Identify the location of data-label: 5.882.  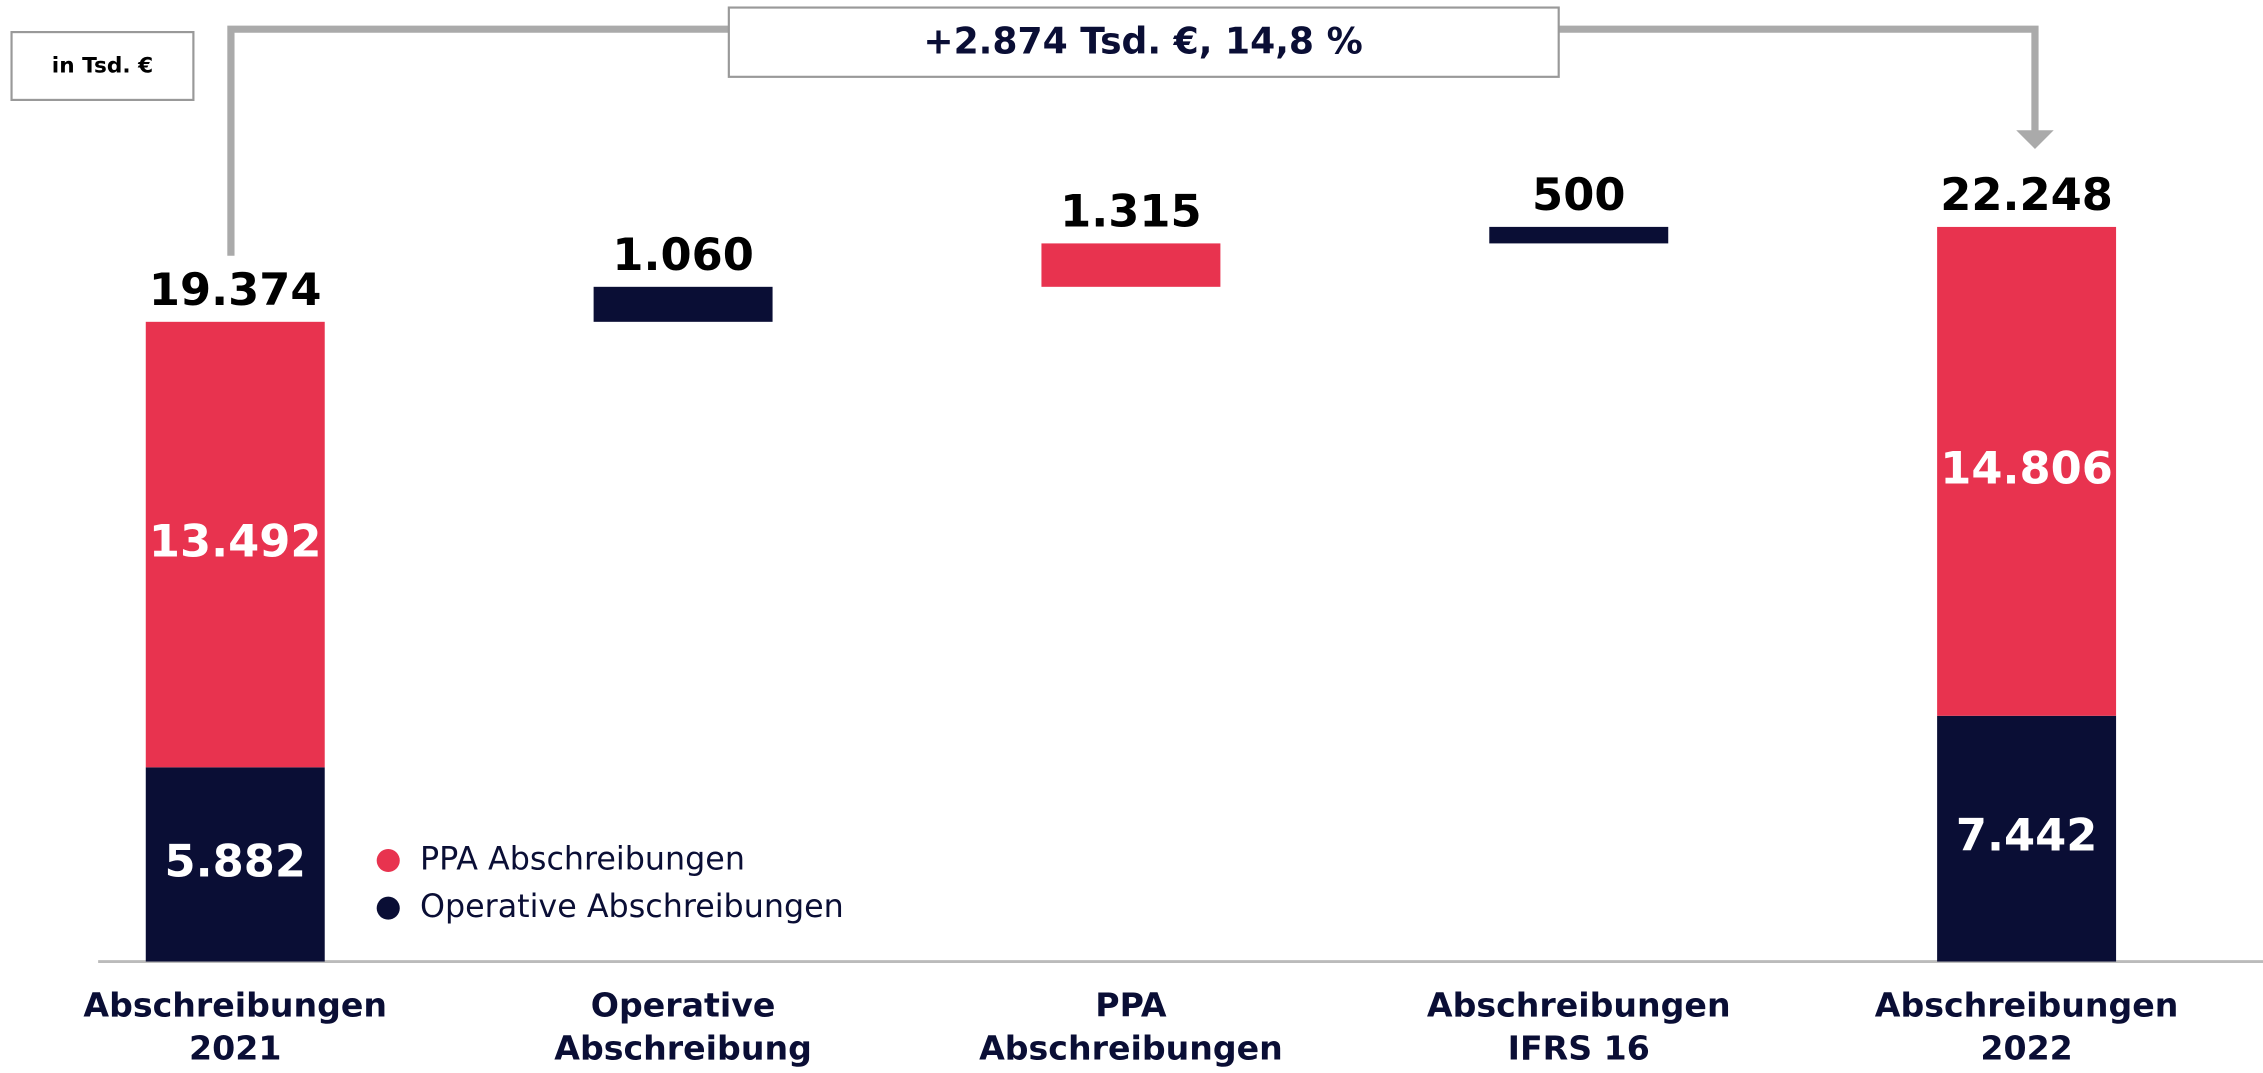
(235, 860).